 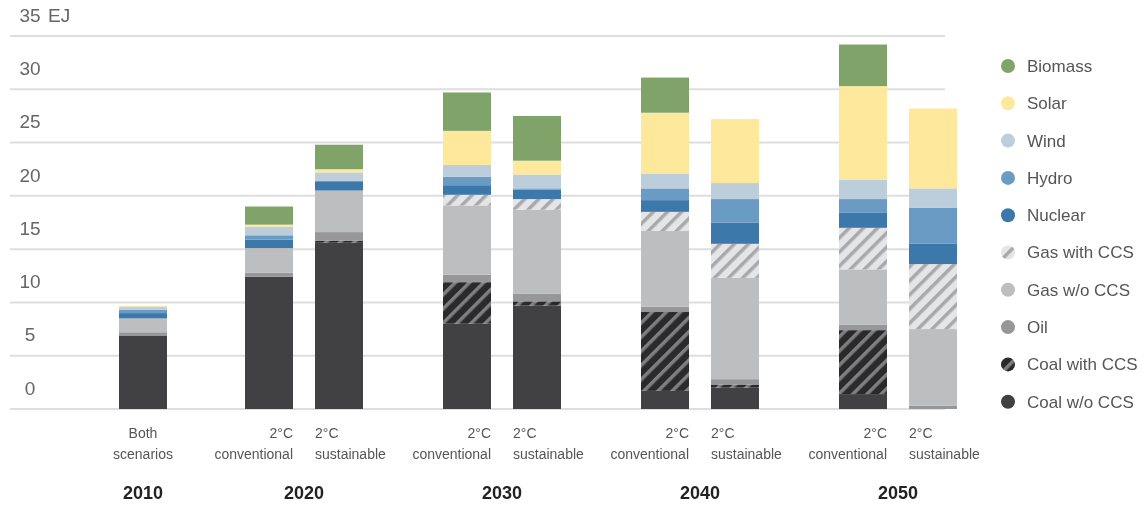 I want to click on legend-label: Nuclear, so click(x=1056, y=216).